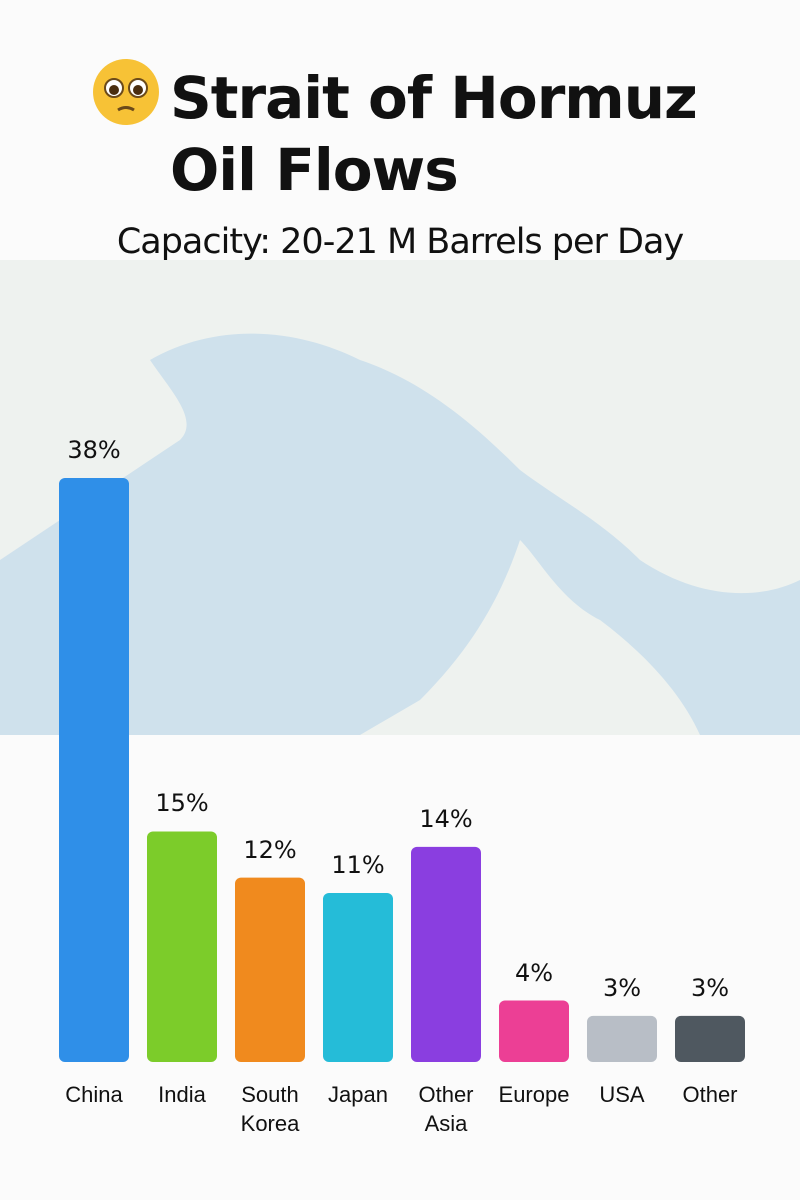 This screenshot has width=800, height=1200. What do you see at coordinates (270, 1109) in the screenshot?
I see `x-tick-label: South Korea` at bounding box center [270, 1109].